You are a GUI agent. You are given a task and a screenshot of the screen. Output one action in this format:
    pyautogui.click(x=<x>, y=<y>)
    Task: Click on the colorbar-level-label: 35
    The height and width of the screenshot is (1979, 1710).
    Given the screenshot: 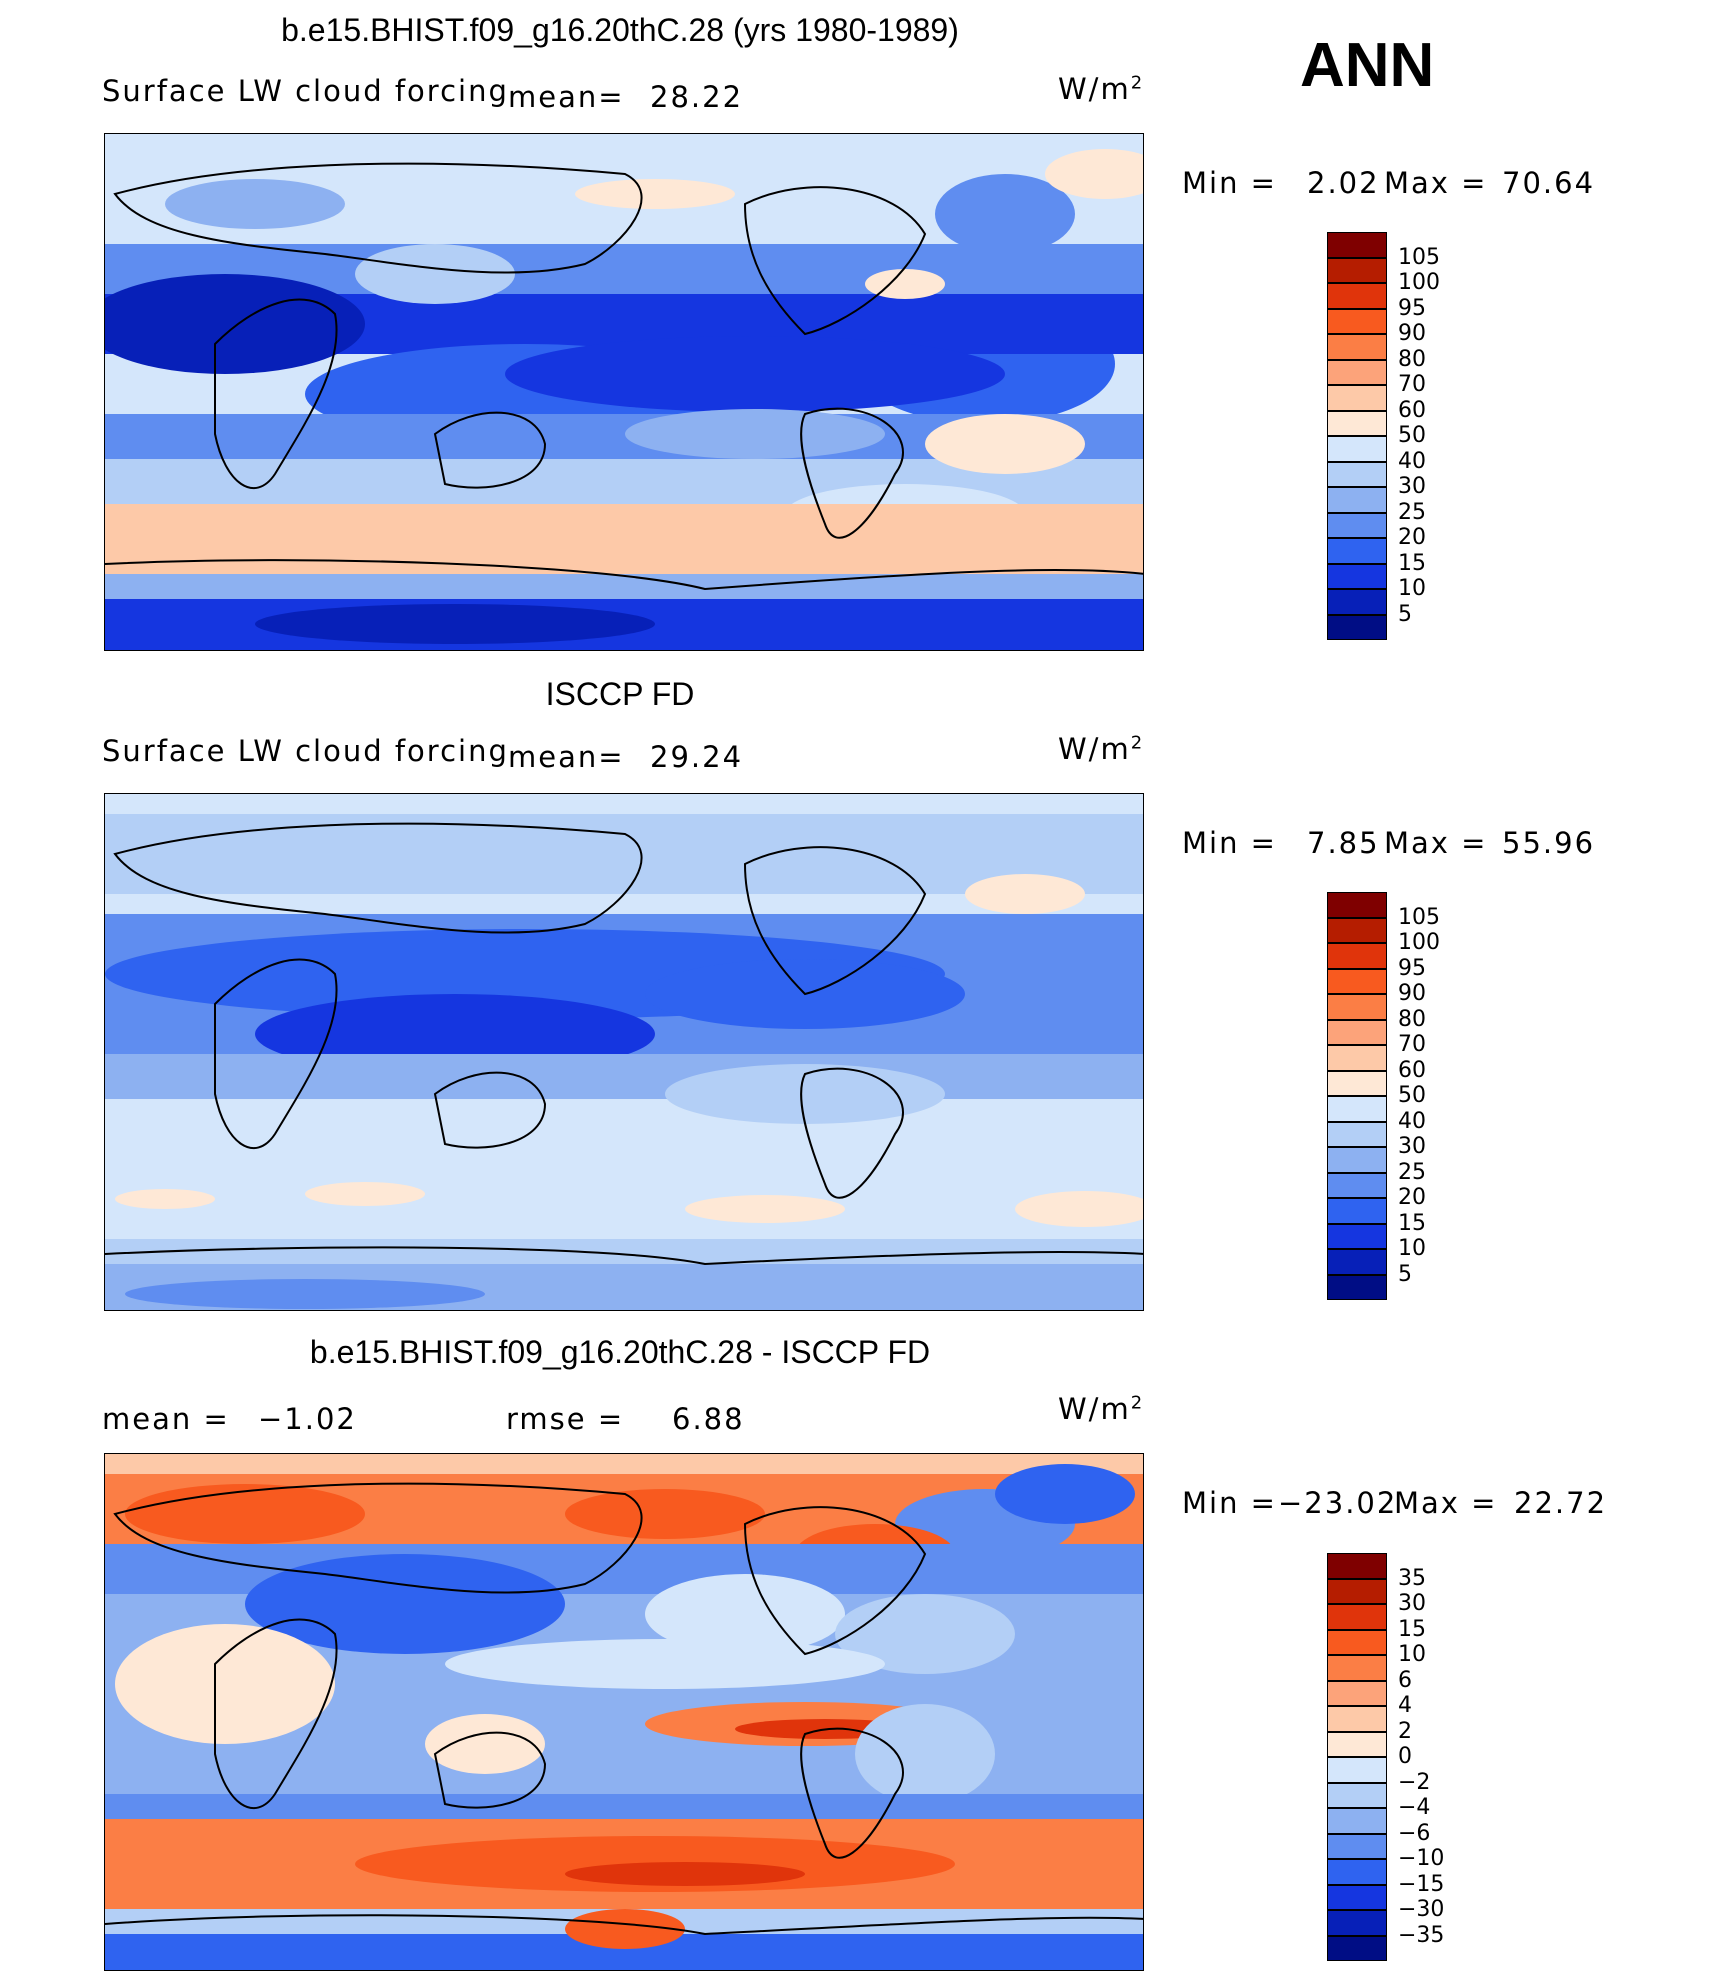 What is the action you would take?
    pyautogui.click(x=1412, y=1578)
    